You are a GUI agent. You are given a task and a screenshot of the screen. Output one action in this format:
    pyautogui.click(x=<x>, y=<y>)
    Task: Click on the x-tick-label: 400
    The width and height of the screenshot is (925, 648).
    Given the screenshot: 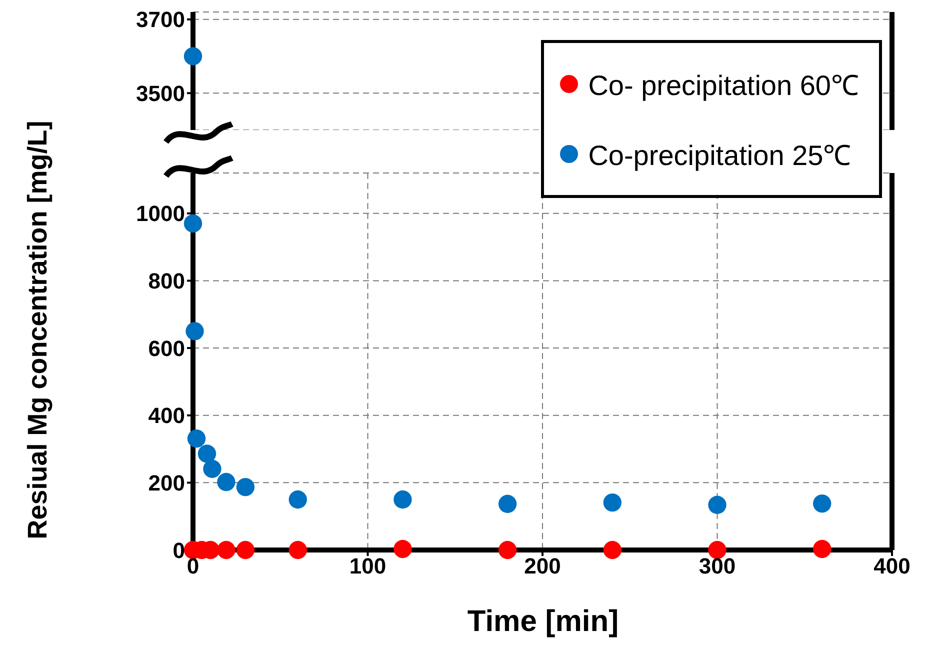 What is the action you would take?
    pyautogui.click(x=892, y=566)
    